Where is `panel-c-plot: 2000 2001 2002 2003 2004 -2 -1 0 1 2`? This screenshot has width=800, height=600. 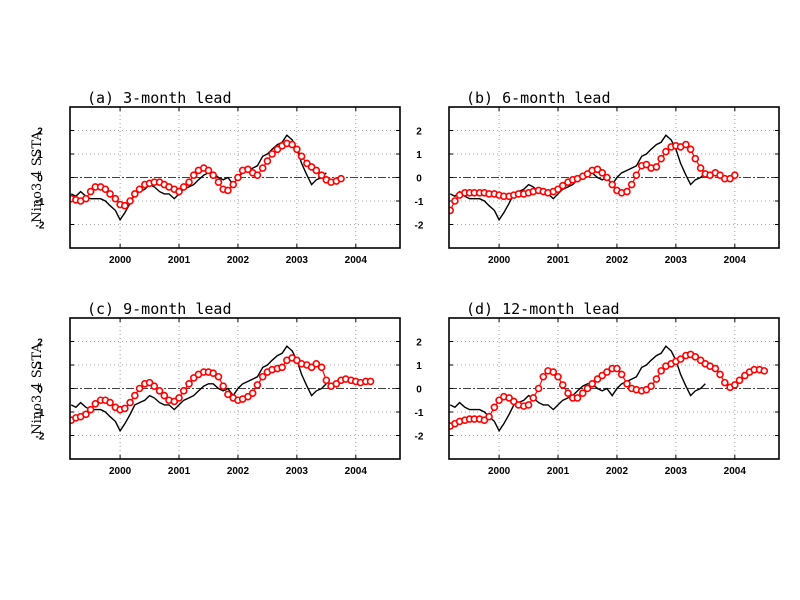 panel-c-plot: 2000 2001 2002 2003 2004 -2 -1 0 1 2 is located at coordinates (218, 397).